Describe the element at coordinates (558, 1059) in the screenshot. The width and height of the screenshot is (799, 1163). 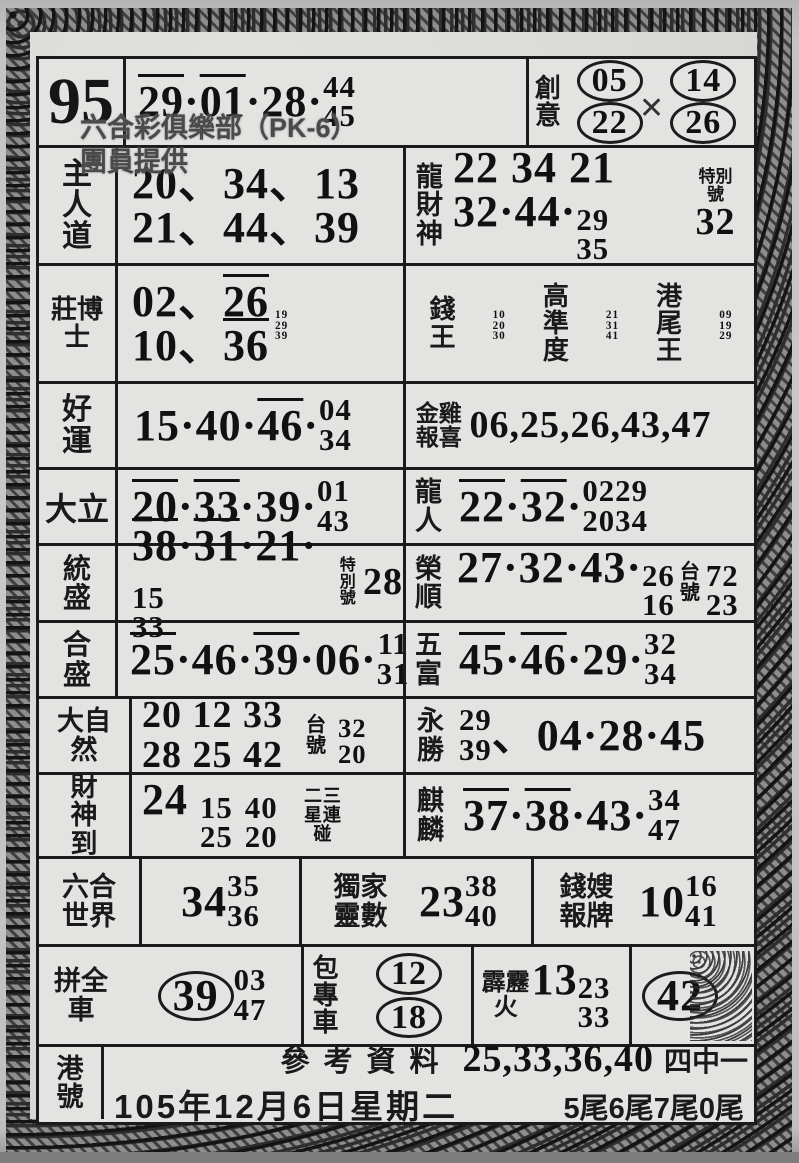
I see `reference-numbers: 25,33,36,40` at that location.